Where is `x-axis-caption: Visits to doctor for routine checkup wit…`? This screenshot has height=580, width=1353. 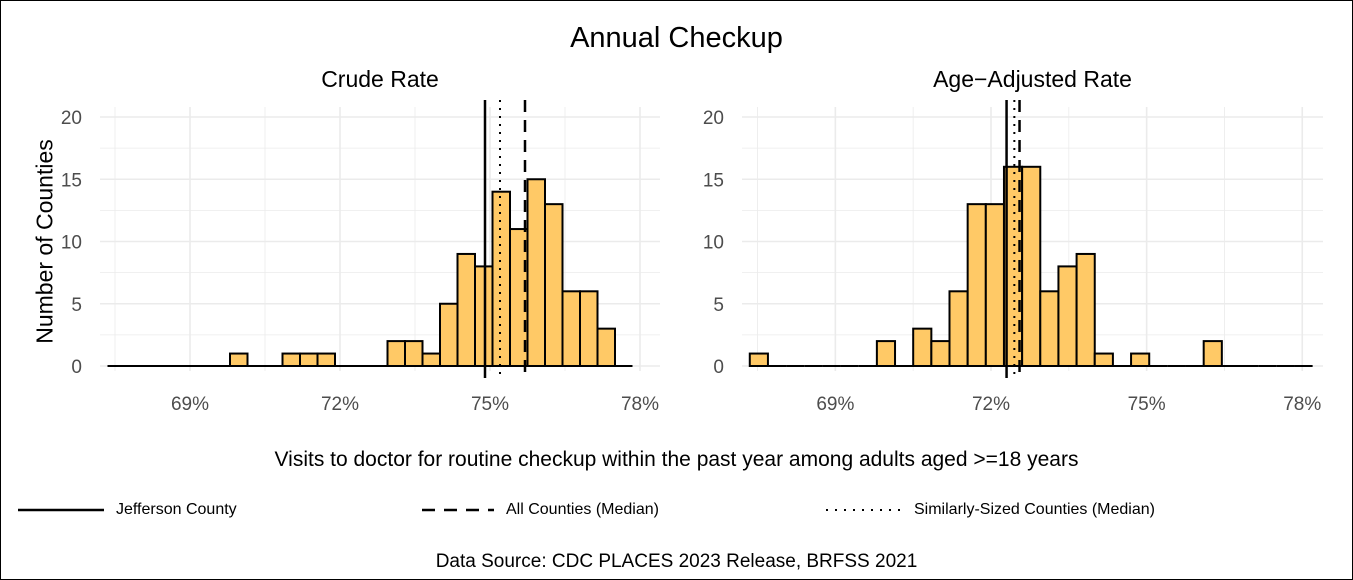
x-axis-caption: Visits to doctor for routine checkup wit… is located at coordinates (676, 459).